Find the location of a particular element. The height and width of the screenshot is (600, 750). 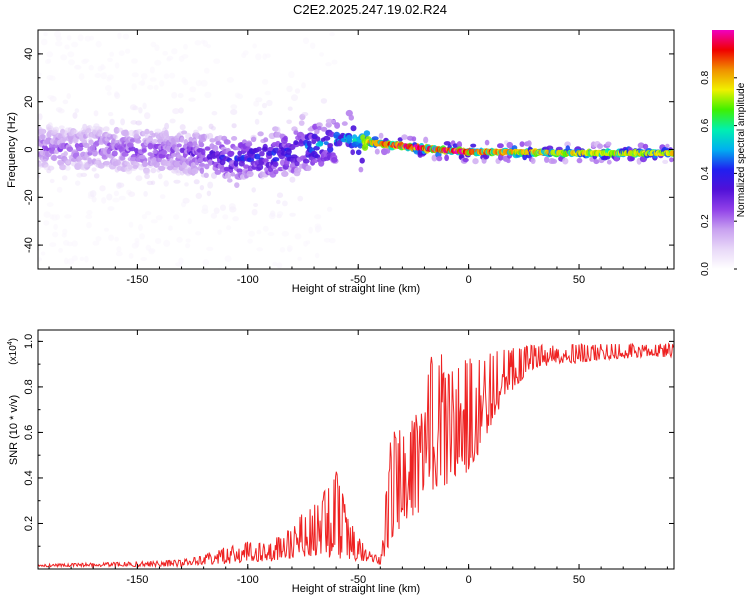

snr-x-tick-label: 50 is located at coordinates (579, 580).